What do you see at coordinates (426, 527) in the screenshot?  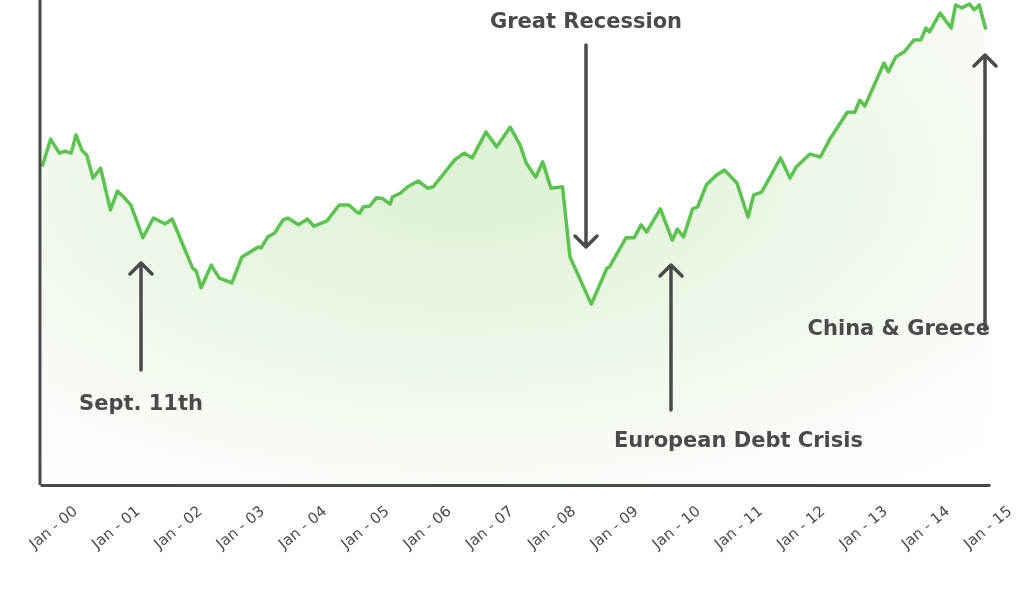 I see `x-tick-label: Jan - 06` at bounding box center [426, 527].